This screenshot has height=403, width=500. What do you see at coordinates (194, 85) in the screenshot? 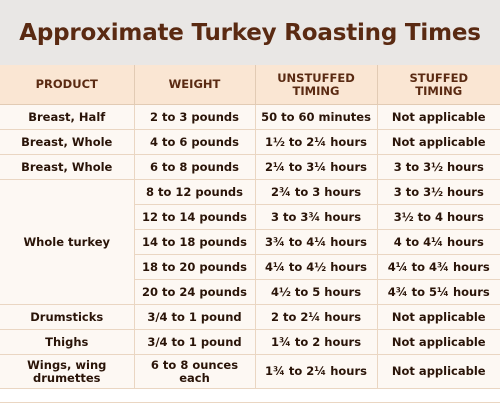
I see `header-weight: WEIGHT` at bounding box center [194, 85].